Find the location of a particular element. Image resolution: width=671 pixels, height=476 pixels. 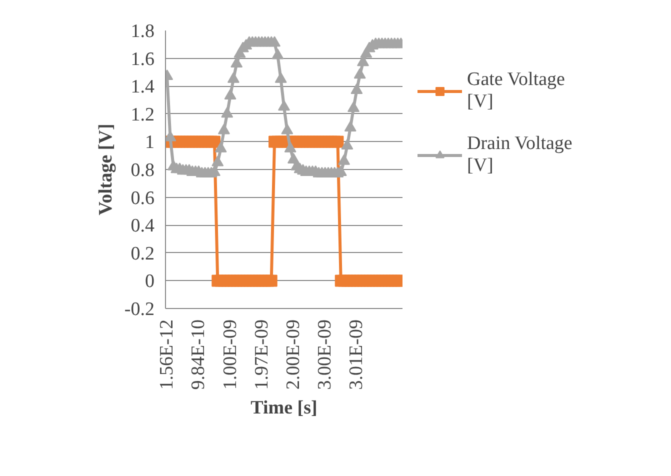

y-tick-label: 0.8 is located at coordinates (142, 170).